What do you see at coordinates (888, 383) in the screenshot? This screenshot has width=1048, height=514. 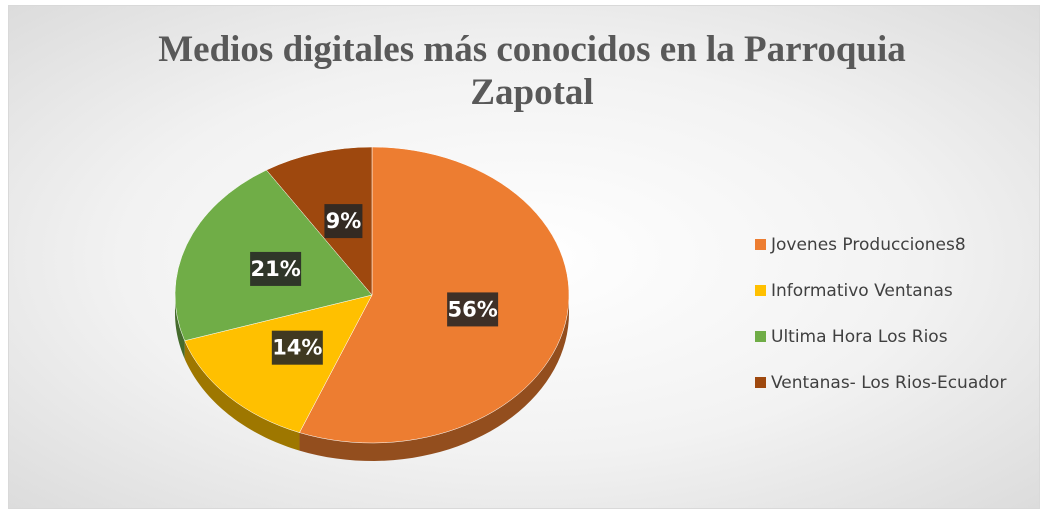 I see `legend-label: Ventanas- Los Rios-Ecuador` at bounding box center [888, 383].